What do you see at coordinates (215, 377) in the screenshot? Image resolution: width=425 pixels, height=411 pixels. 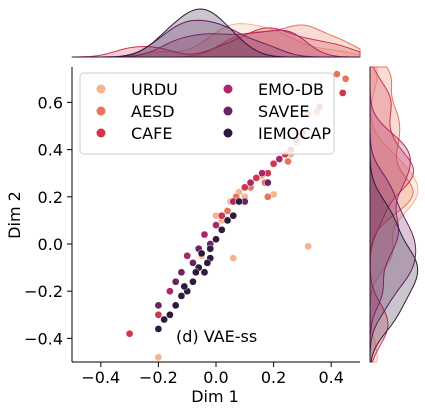 I see `x-tick-label: 0.0` at bounding box center [215, 377].